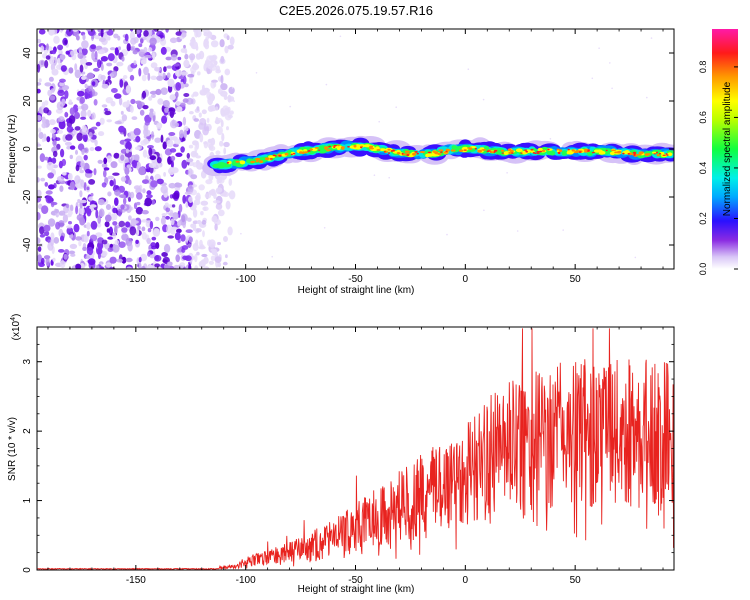 Image resolution: width=750 pixels, height=600 pixels. What do you see at coordinates (468, 69) in the screenshot?
I see `spectrogram-speckle` at bounding box center [468, 69].